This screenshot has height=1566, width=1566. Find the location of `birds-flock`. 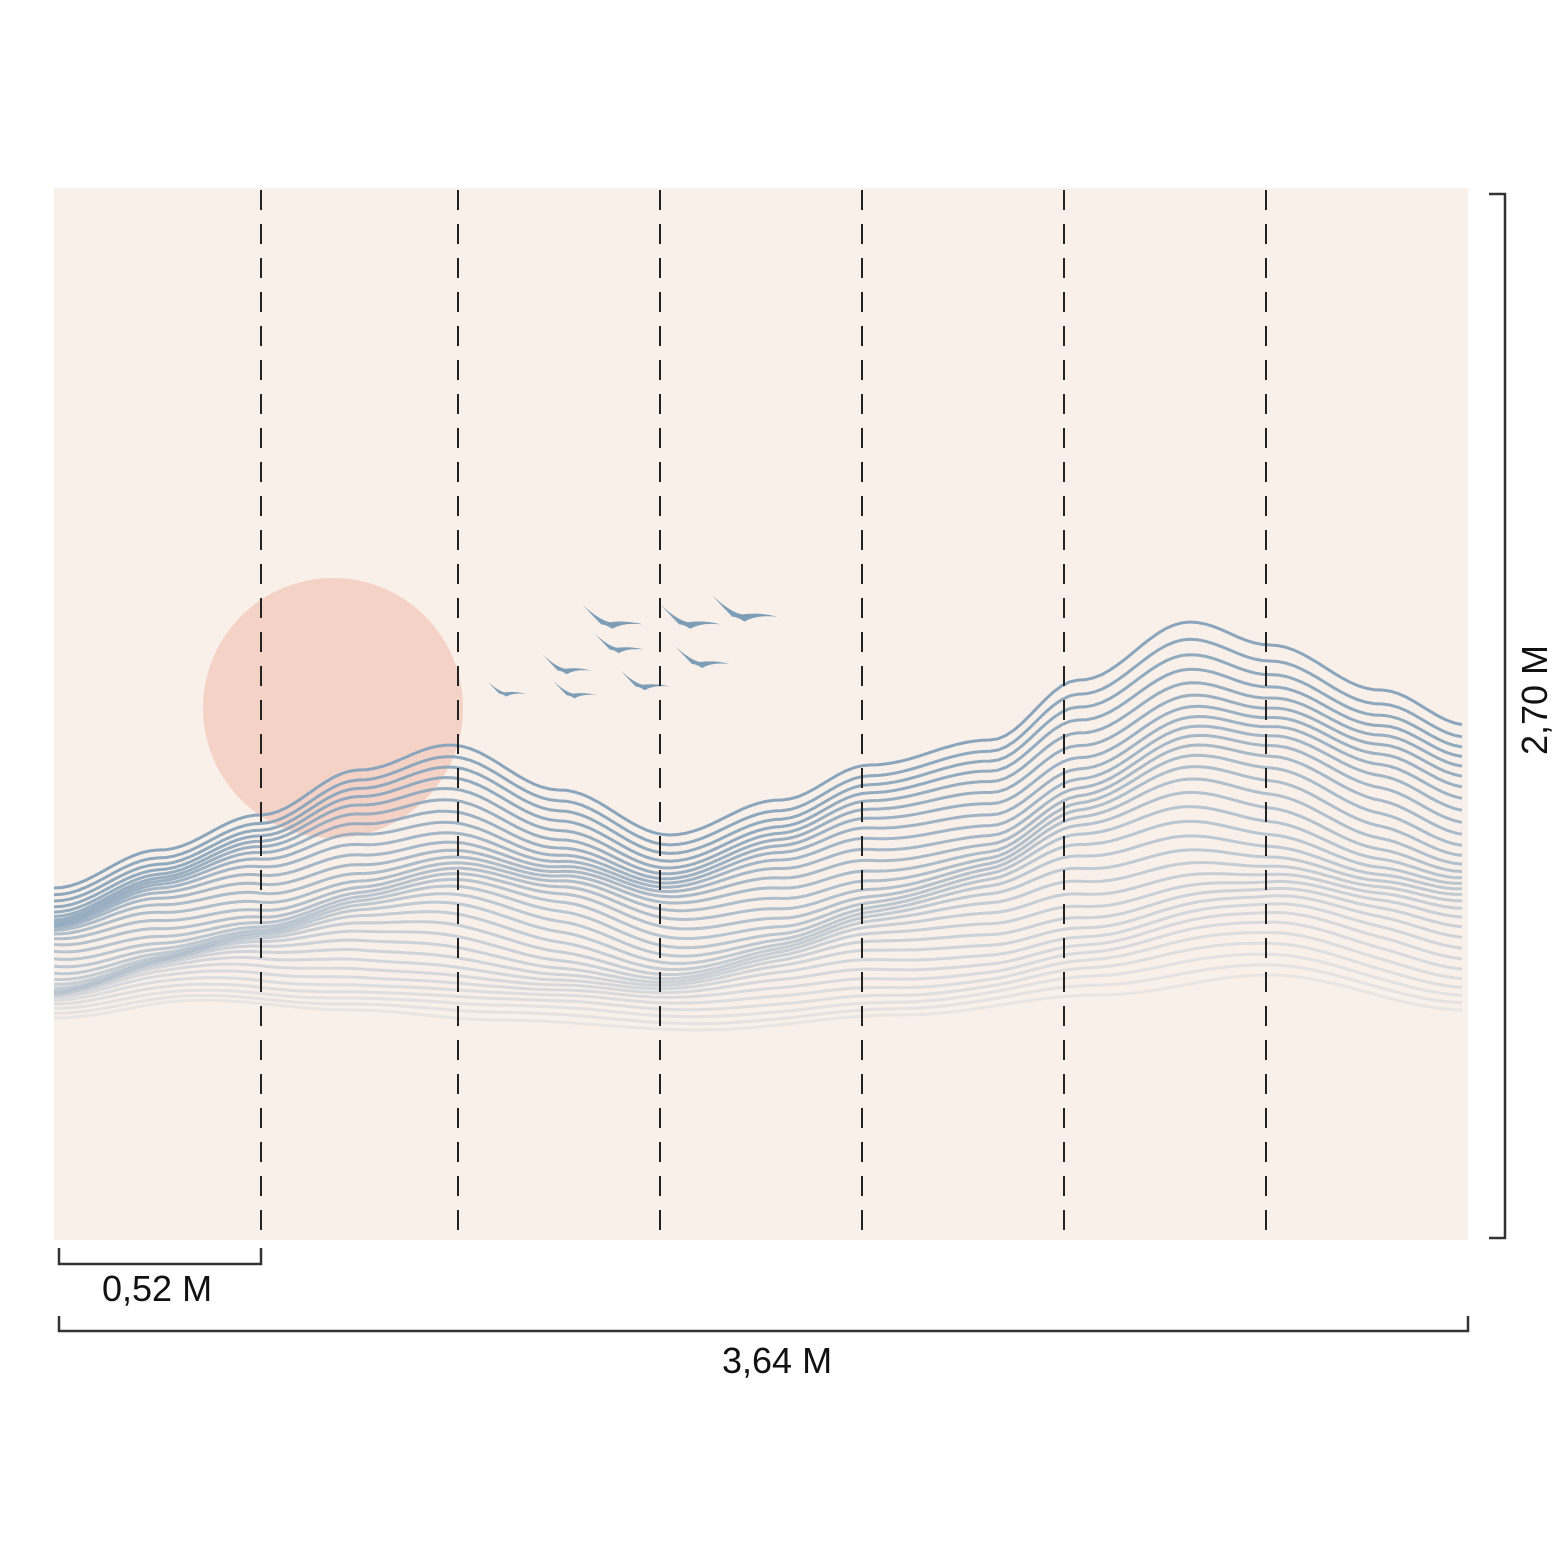

birds-flock is located at coordinates (632, 647).